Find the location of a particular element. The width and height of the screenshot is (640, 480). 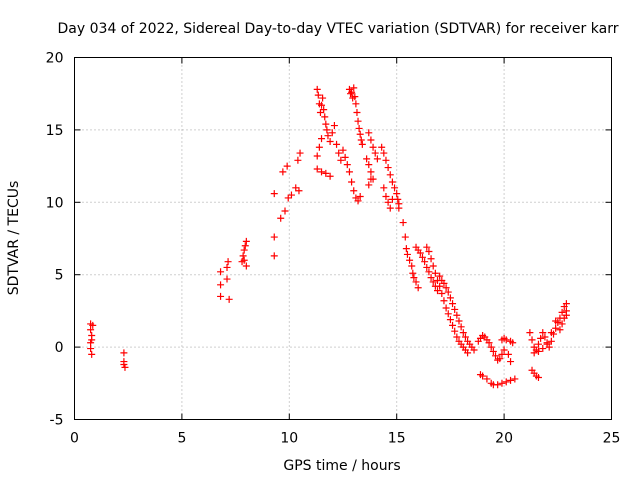

y-tick-label: 20 is located at coordinates (55, 59).